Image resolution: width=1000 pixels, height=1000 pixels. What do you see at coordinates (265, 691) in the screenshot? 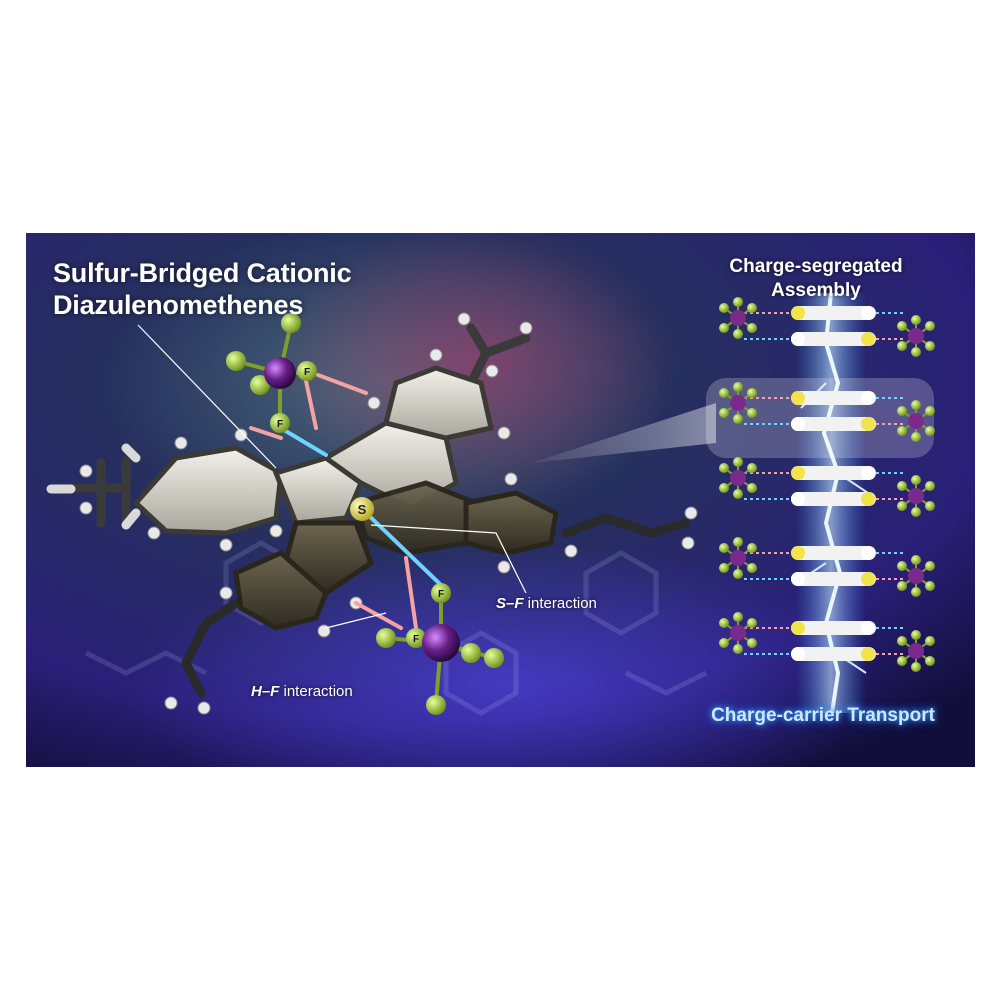
I see `hf-prefix: H–F` at bounding box center [265, 691].